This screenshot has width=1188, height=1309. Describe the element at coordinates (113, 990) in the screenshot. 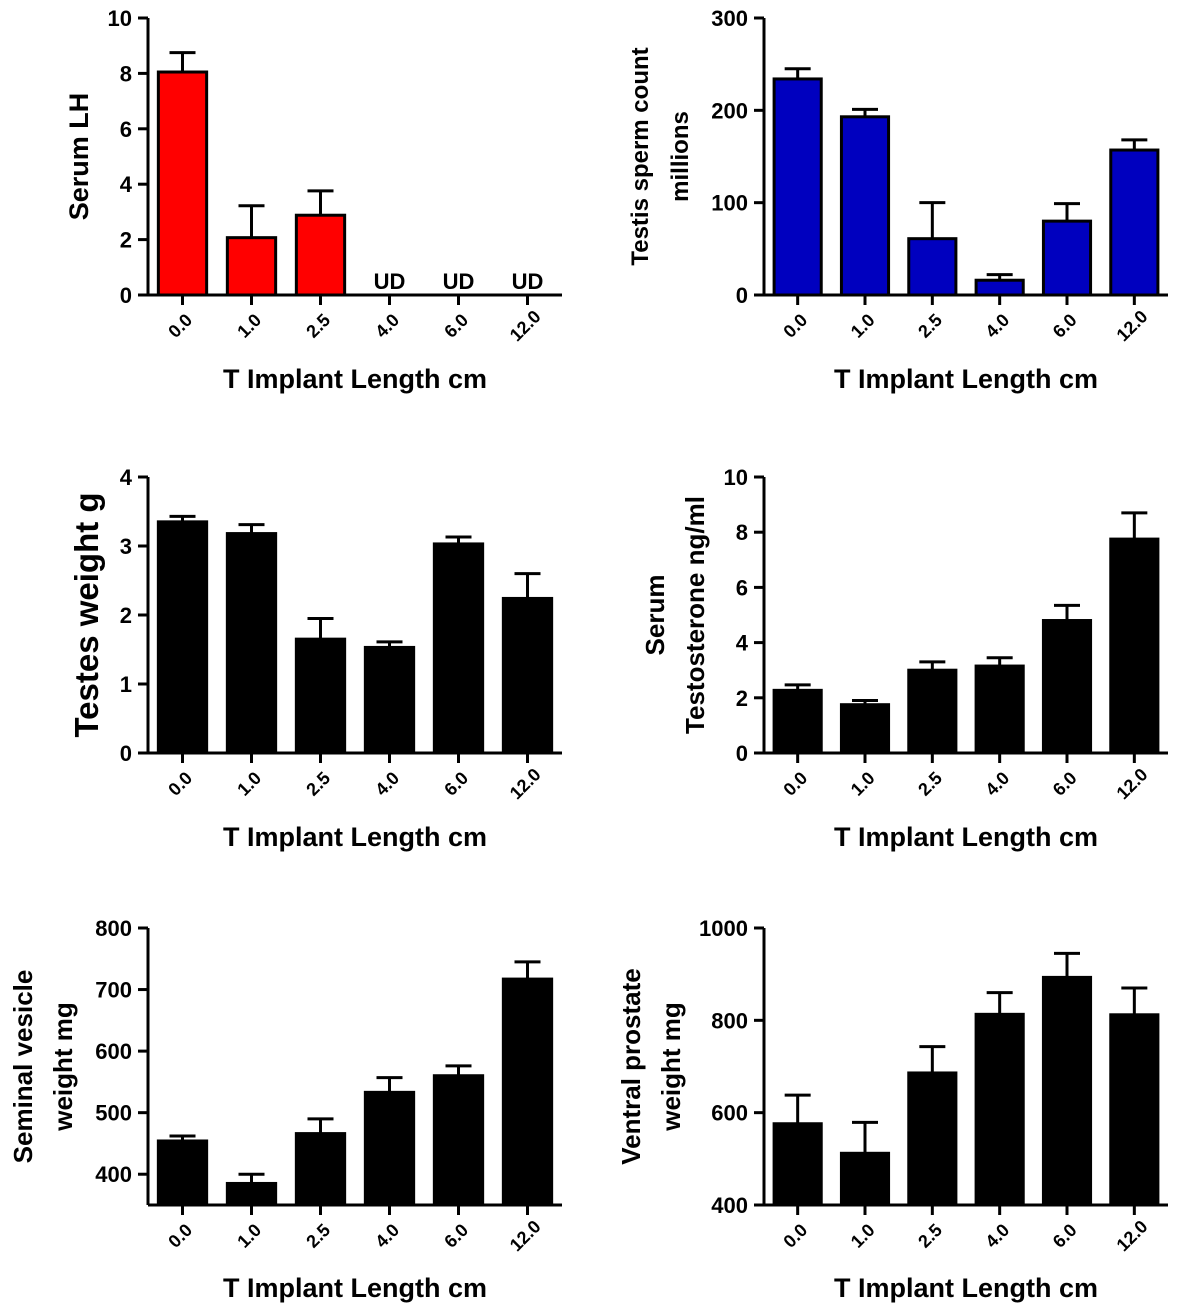

I see `y-tick-label: 700` at that location.